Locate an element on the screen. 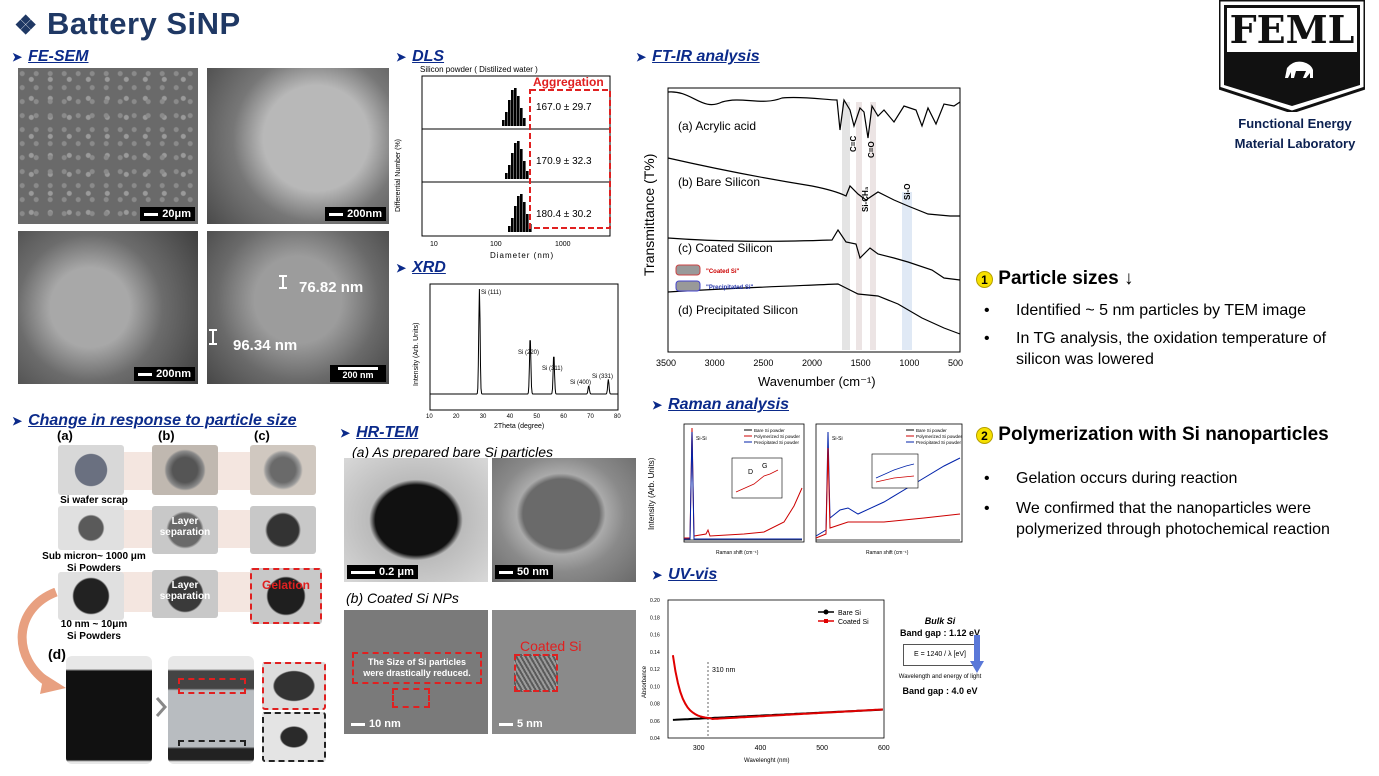 The height and width of the screenshot is (776, 1379). tem-image-4: Coated Si 5 nm is located at coordinates (564, 672).